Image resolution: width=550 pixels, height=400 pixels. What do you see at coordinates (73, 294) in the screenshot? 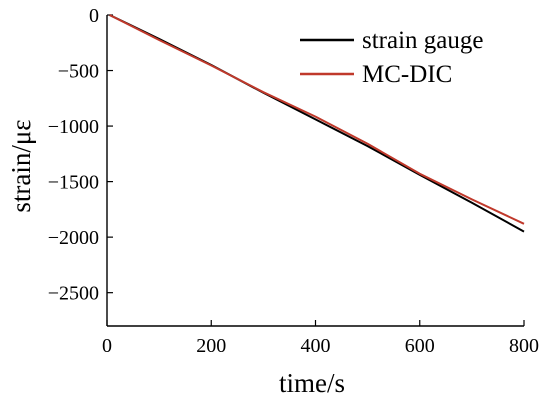
I see `y-tick-label: −2500` at bounding box center [73, 294].